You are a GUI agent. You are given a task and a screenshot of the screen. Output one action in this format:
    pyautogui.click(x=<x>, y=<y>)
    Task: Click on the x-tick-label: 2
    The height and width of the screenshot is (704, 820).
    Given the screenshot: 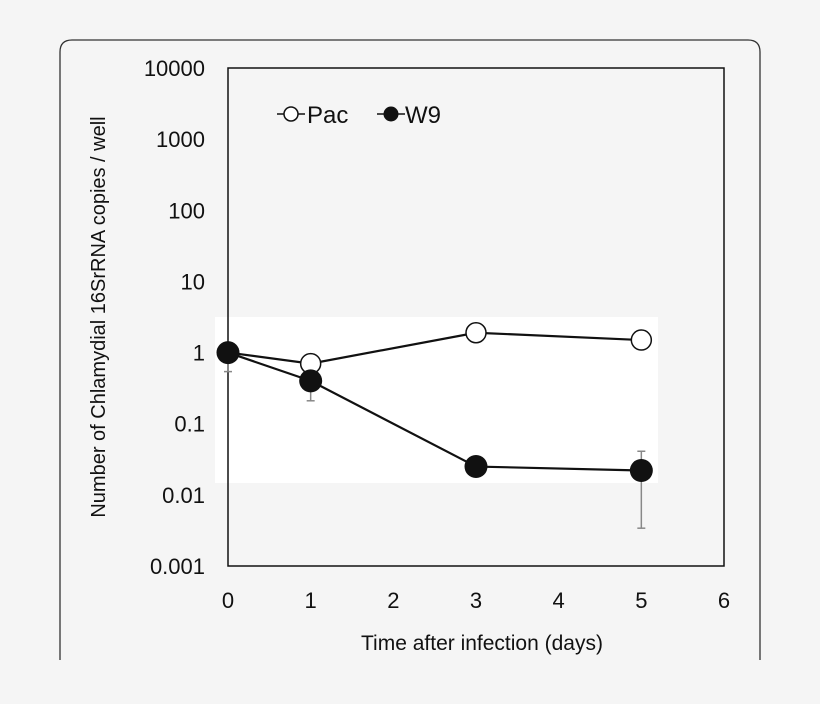 What is the action you would take?
    pyautogui.click(x=393, y=600)
    